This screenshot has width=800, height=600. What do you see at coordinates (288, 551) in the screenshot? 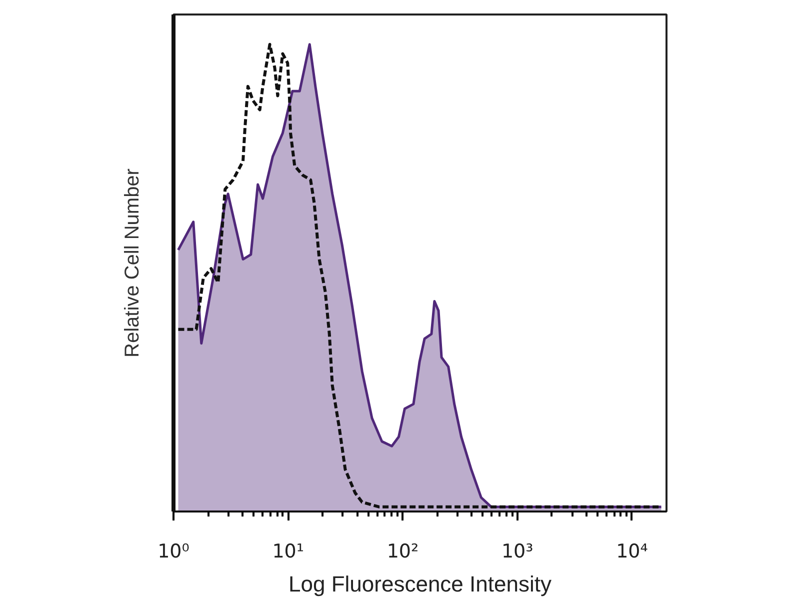
I see `x-tick-label: 10¹` at bounding box center [288, 551].